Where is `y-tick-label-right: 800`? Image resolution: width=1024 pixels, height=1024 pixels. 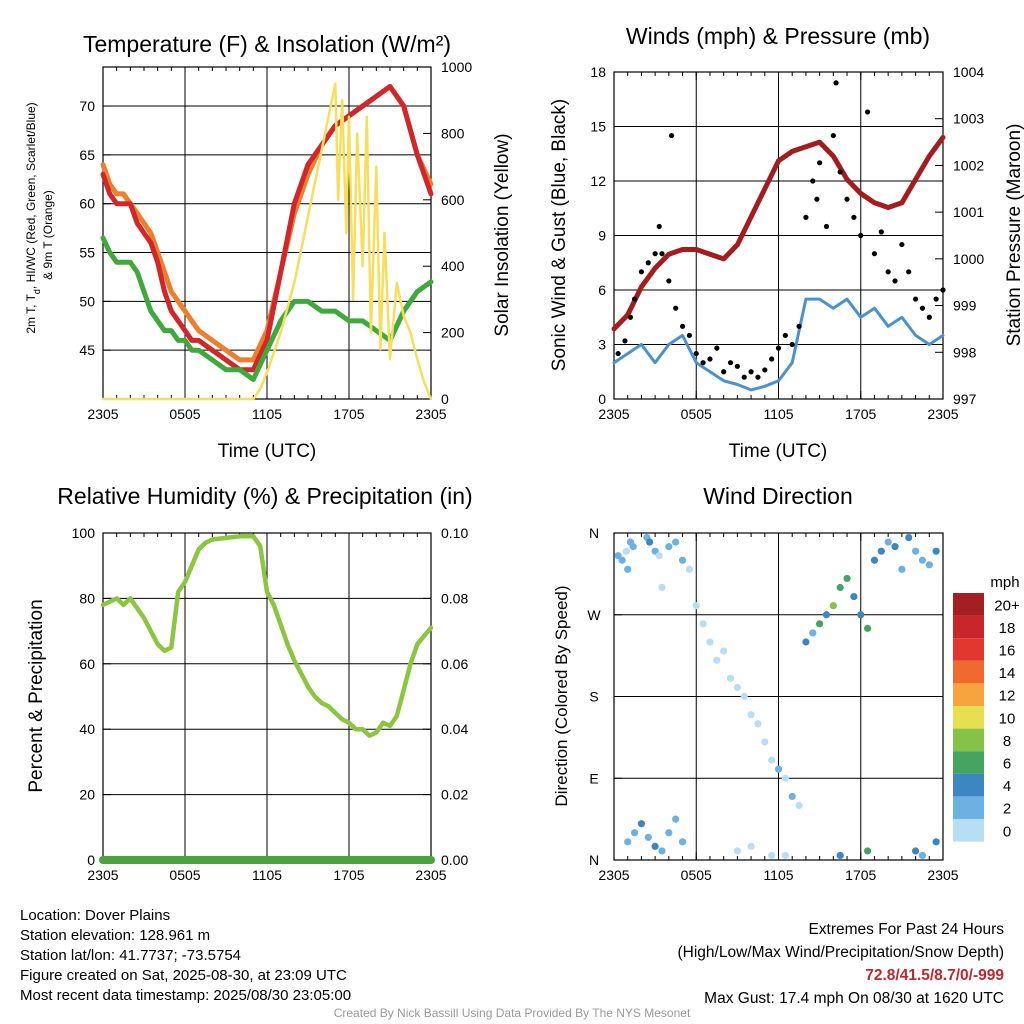 y-tick-label-right: 800 is located at coordinates (453, 133).